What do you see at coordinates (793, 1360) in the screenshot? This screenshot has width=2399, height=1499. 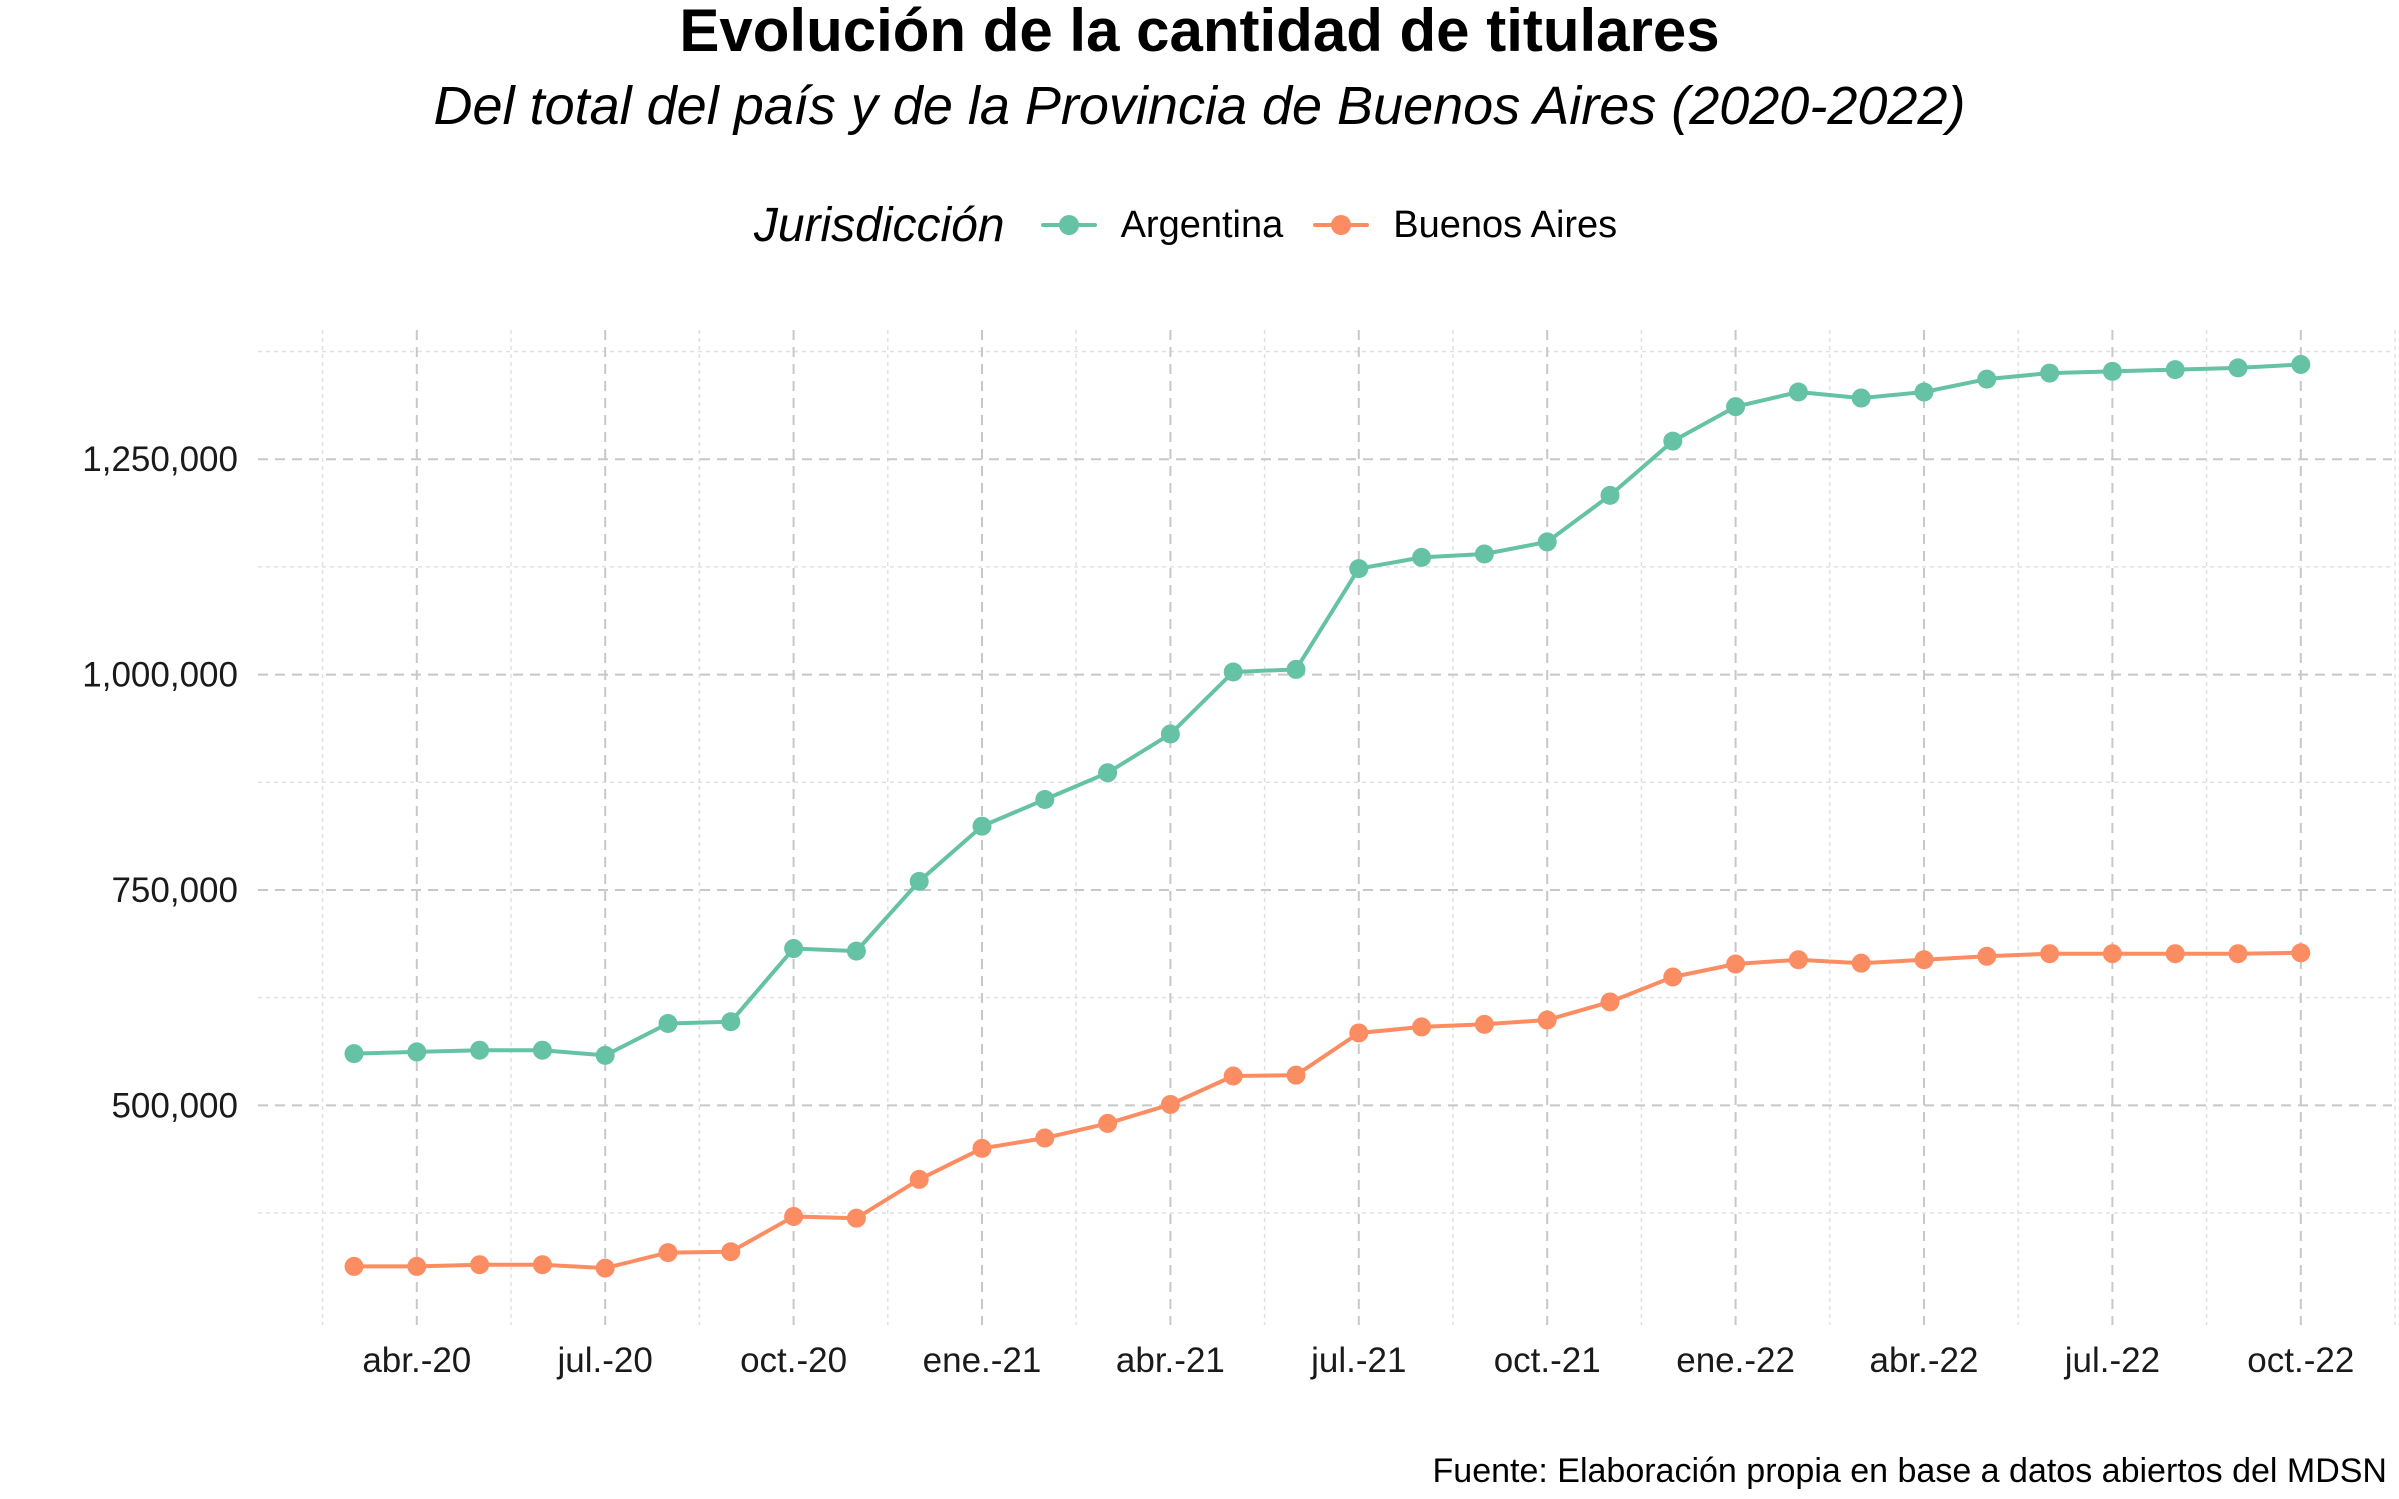 I see `x-tick-label: oct.-20` at bounding box center [793, 1360].